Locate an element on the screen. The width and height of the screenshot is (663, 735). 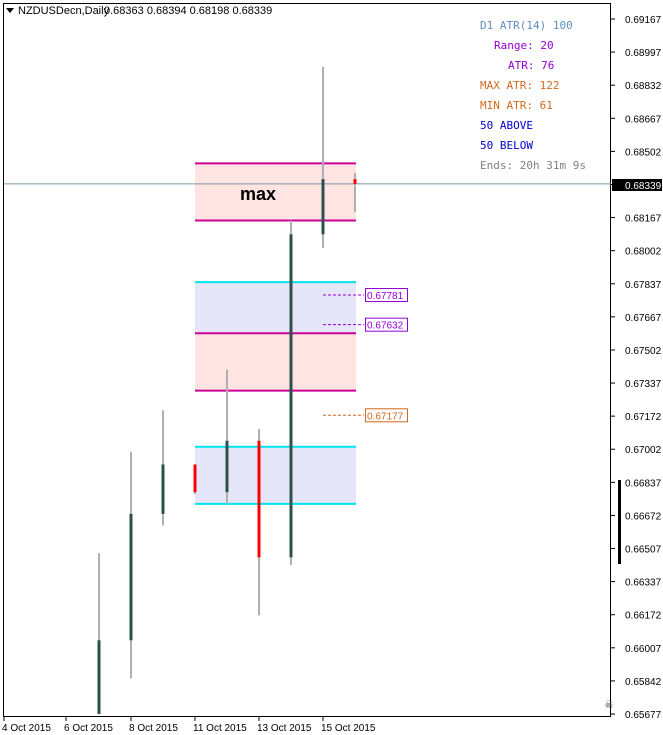
info-line-6: 50 BELOW is located at coordinates (506, 145).